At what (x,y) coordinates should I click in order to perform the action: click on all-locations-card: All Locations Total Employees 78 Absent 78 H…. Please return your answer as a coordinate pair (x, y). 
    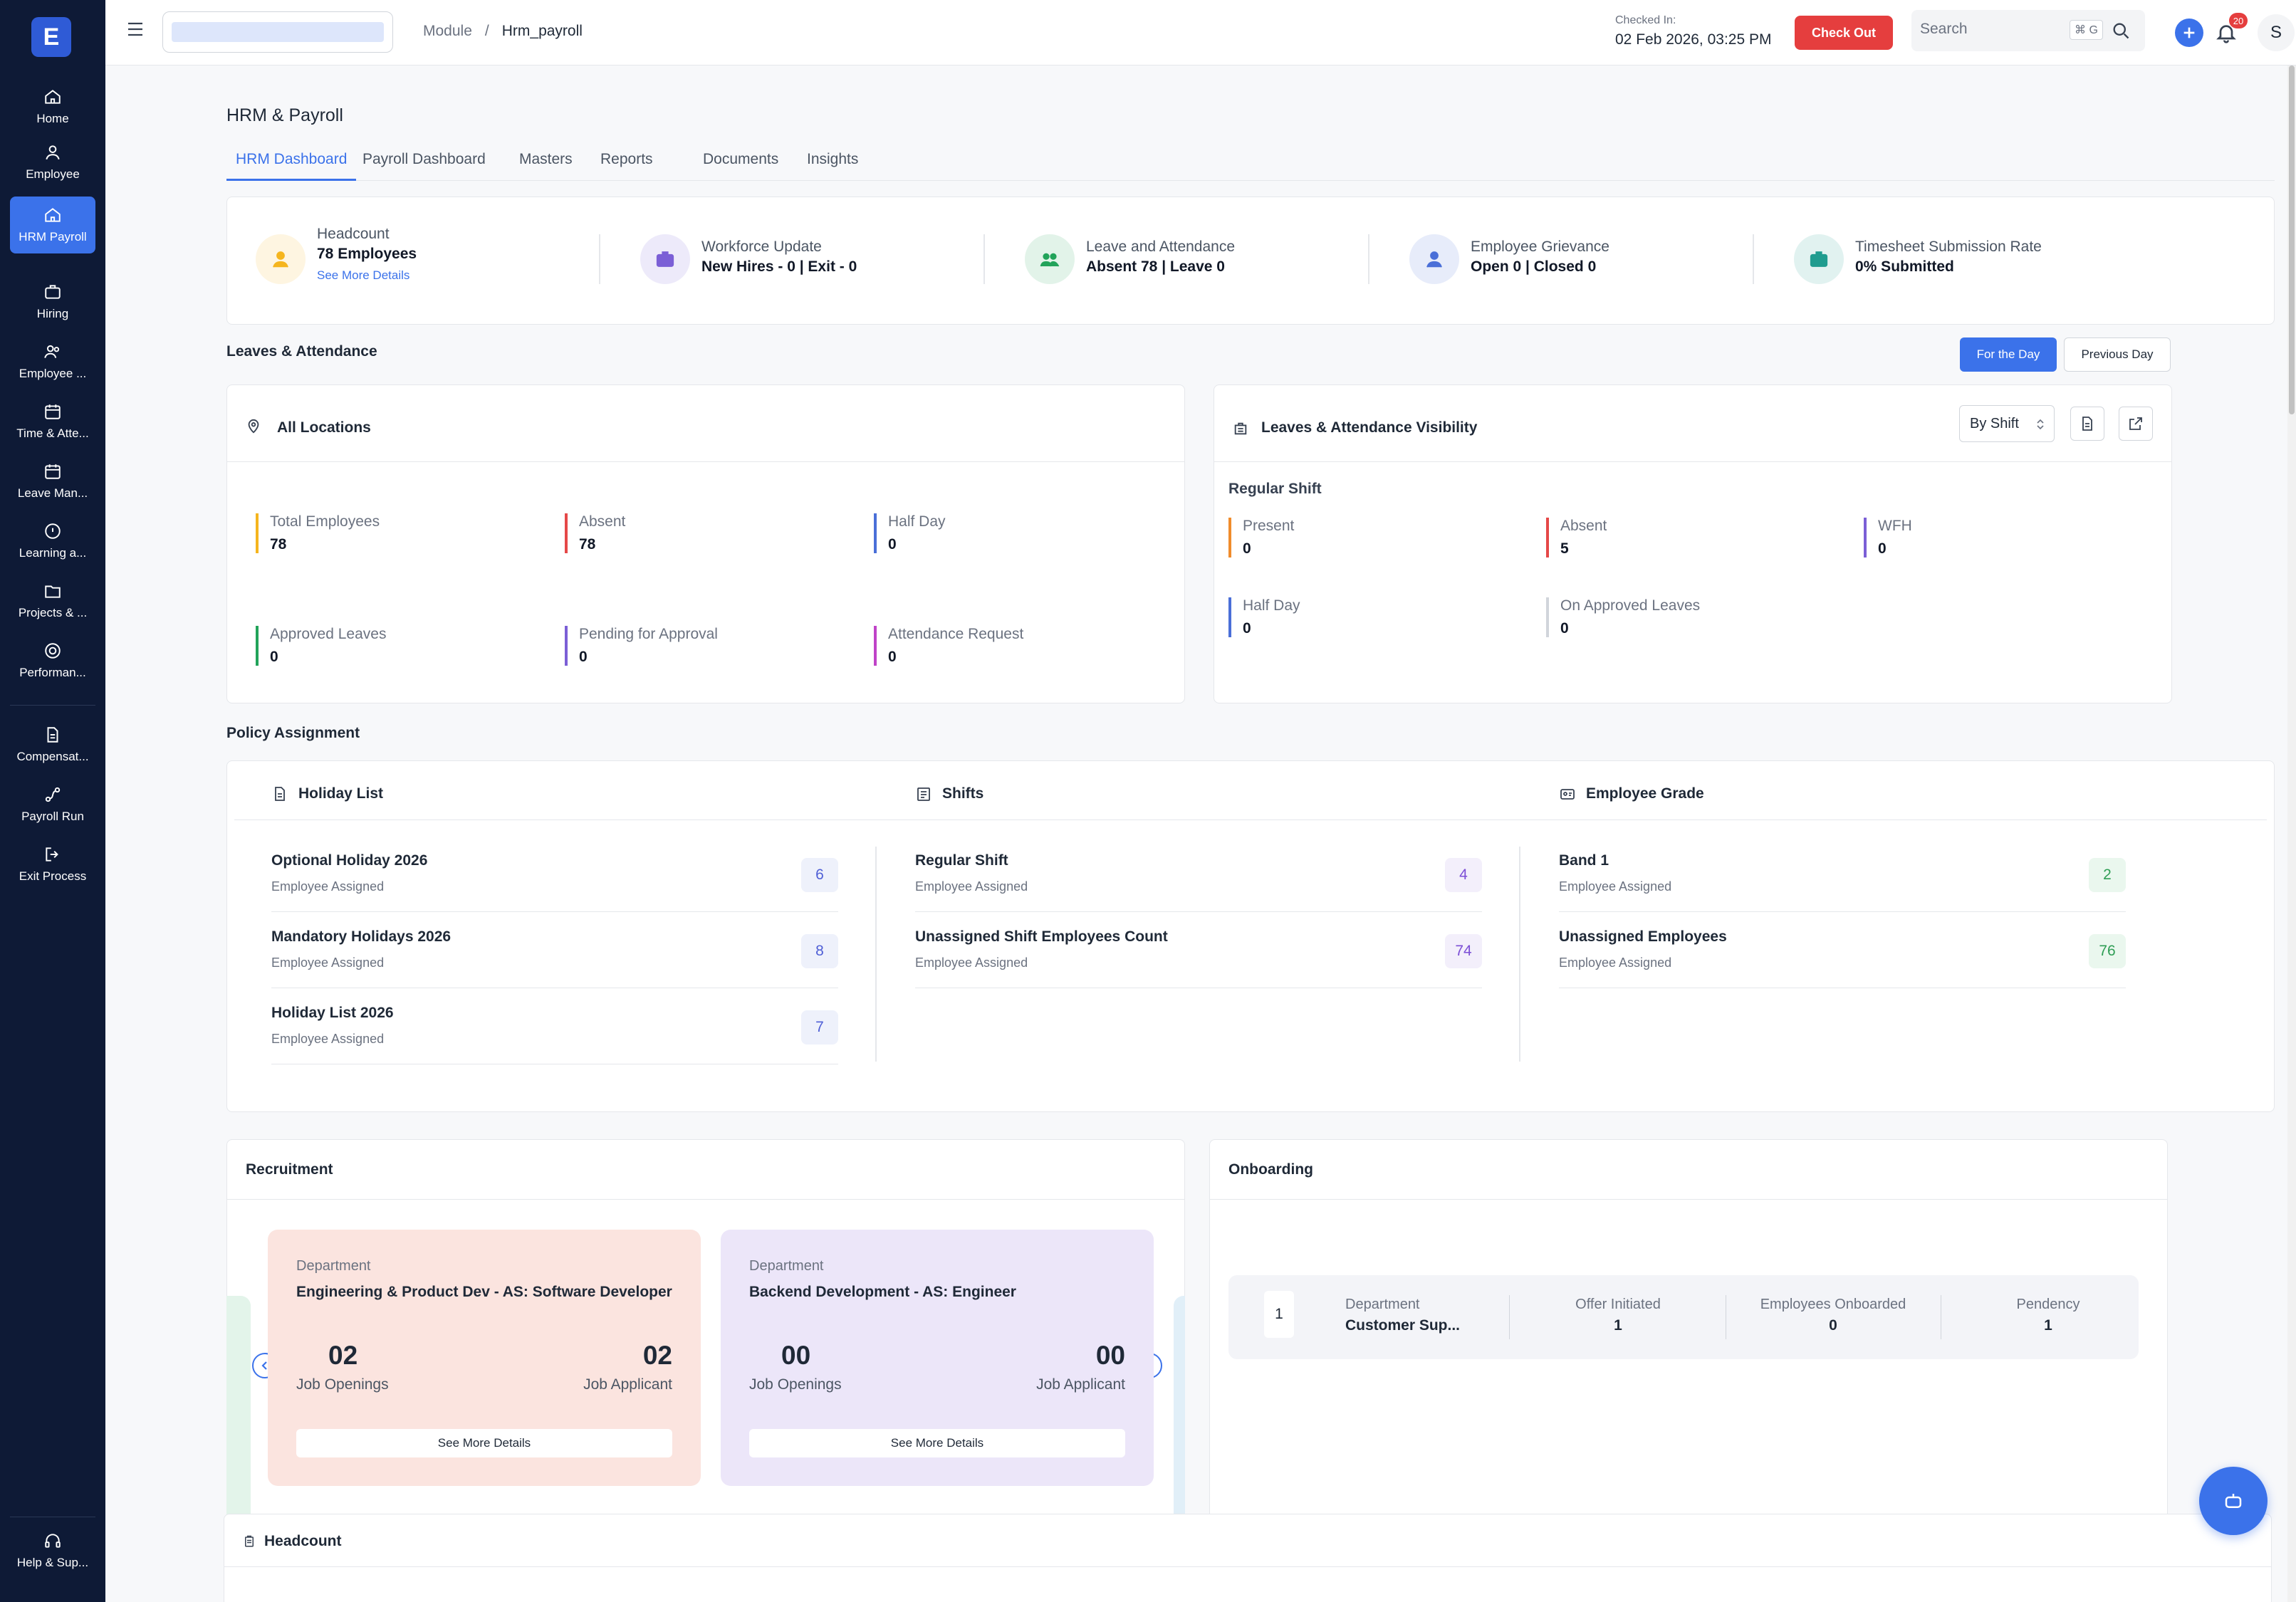
    Looking at the image, I should click on (705, 543).